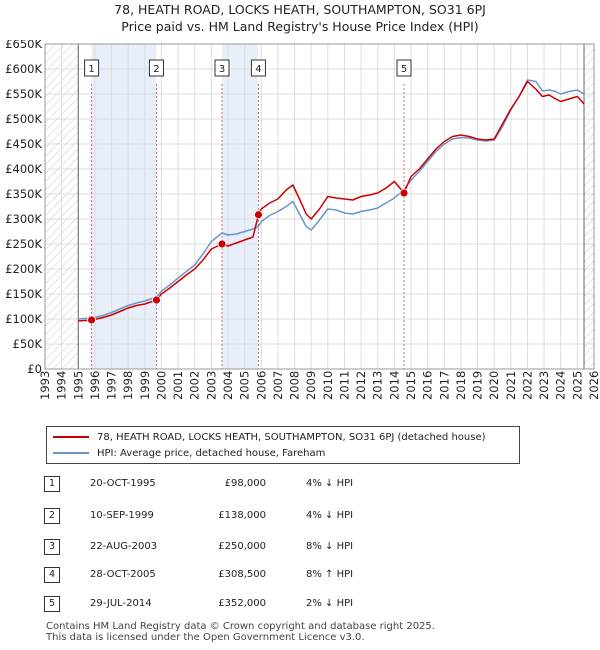 This screenshot has height=650, width=600. I want to click on x-tick-label: 2016, so click(428, 385).